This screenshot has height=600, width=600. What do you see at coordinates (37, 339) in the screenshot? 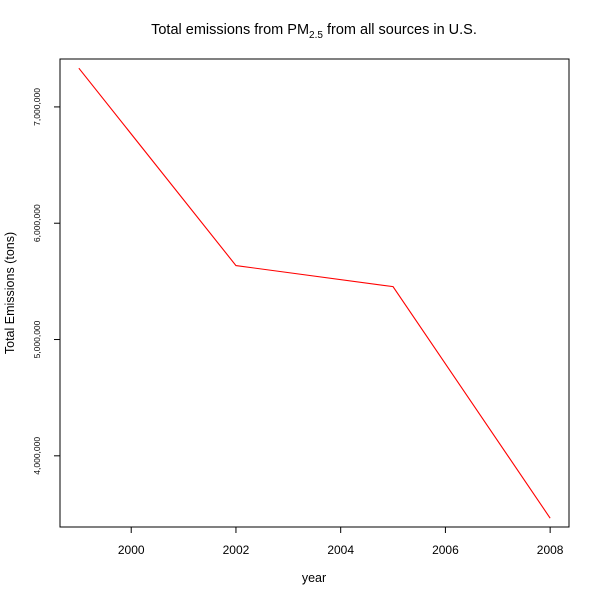
I see `y-tick-label-5000000: 5,000,000` at bounding box center [37, 339].